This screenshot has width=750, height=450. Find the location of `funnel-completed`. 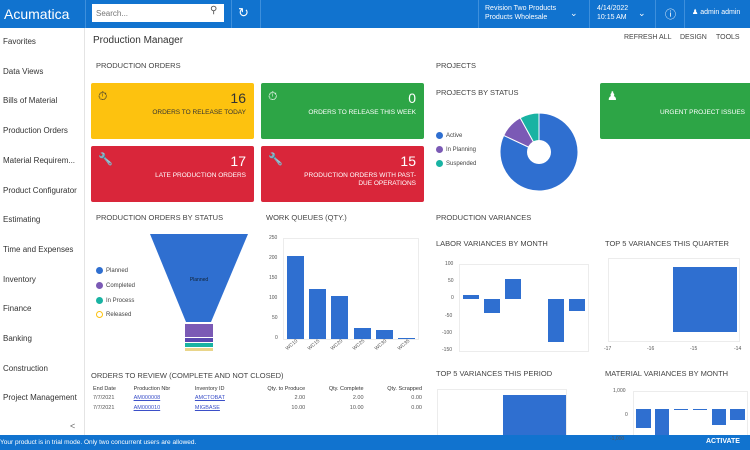

funnel-completed is located at coordinates (199, 330).